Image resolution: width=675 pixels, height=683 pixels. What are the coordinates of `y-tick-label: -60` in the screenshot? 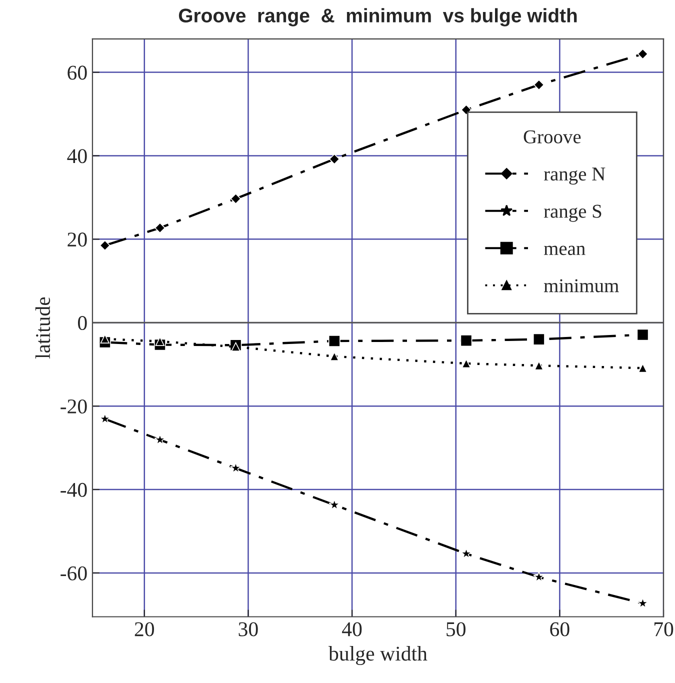 It's located at (73, 573).